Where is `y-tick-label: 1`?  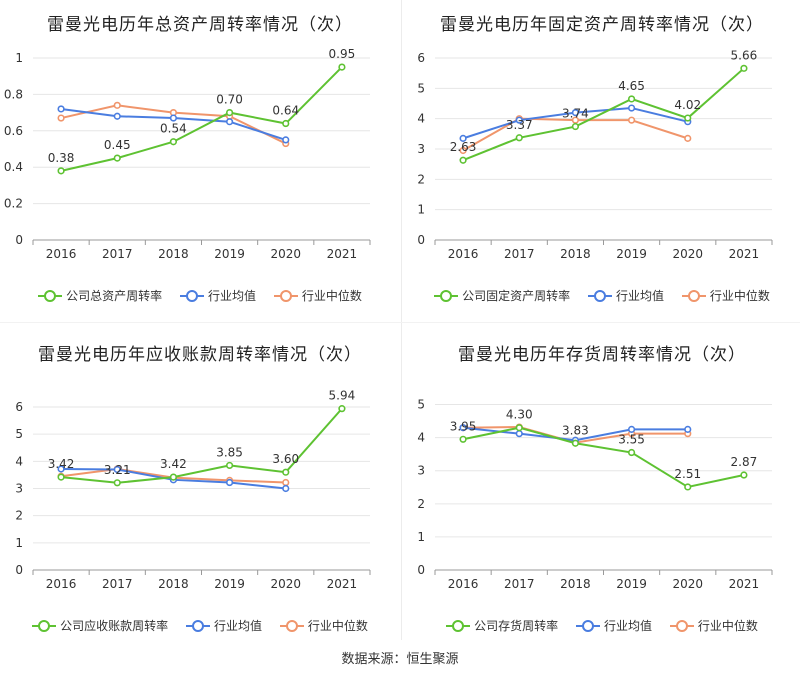 y-tick-label: 1 is located at coordinates (421, 210).